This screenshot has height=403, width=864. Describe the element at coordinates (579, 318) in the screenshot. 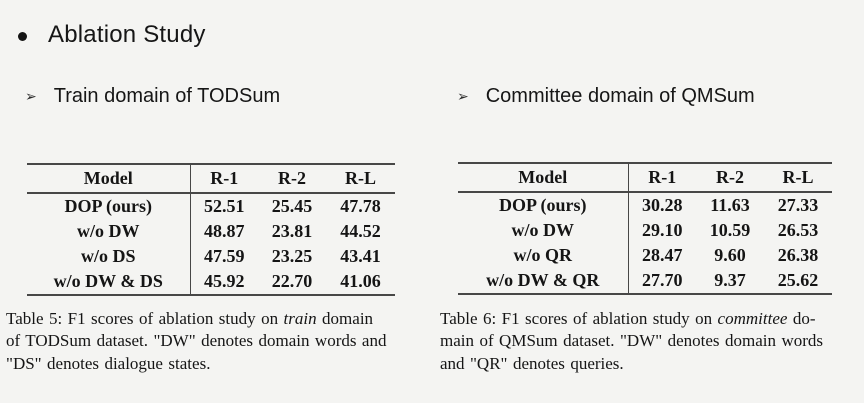

I see `caption-text: Table 6: F1 scores of ablation study on` at that location.